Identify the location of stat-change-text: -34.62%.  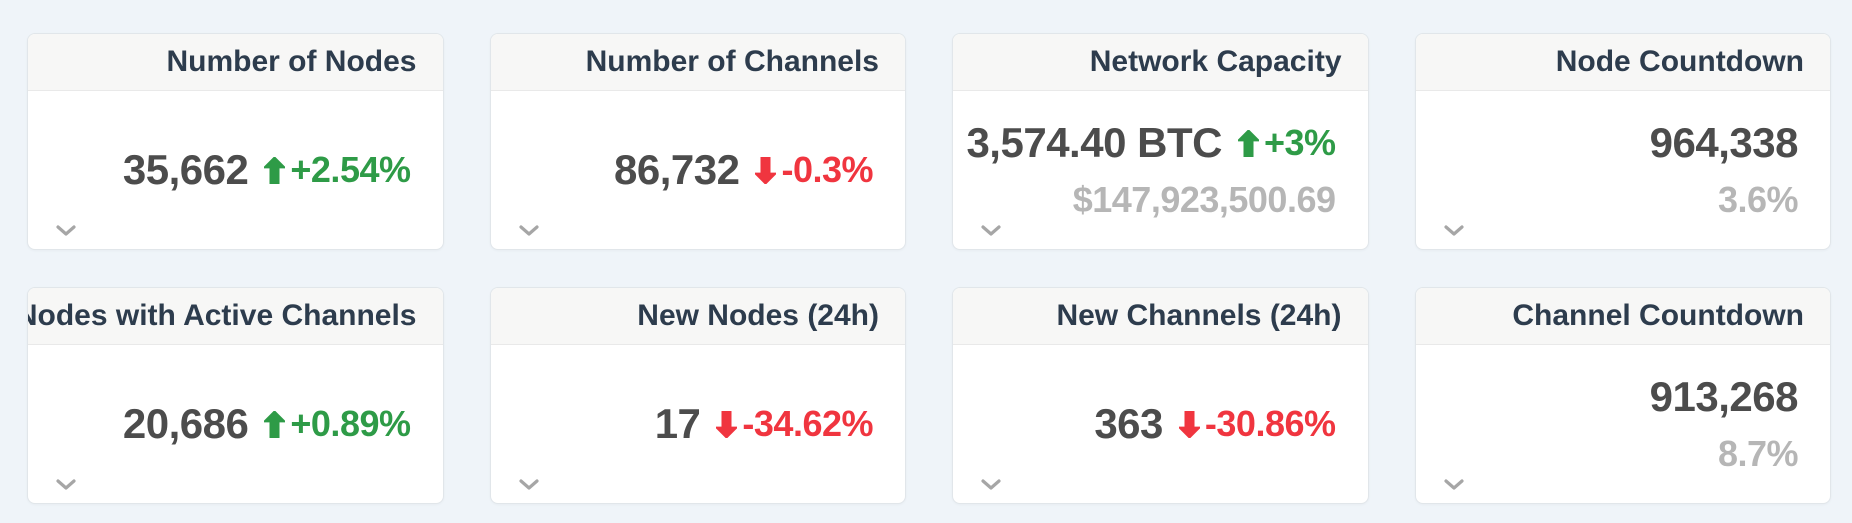
(807, 423).